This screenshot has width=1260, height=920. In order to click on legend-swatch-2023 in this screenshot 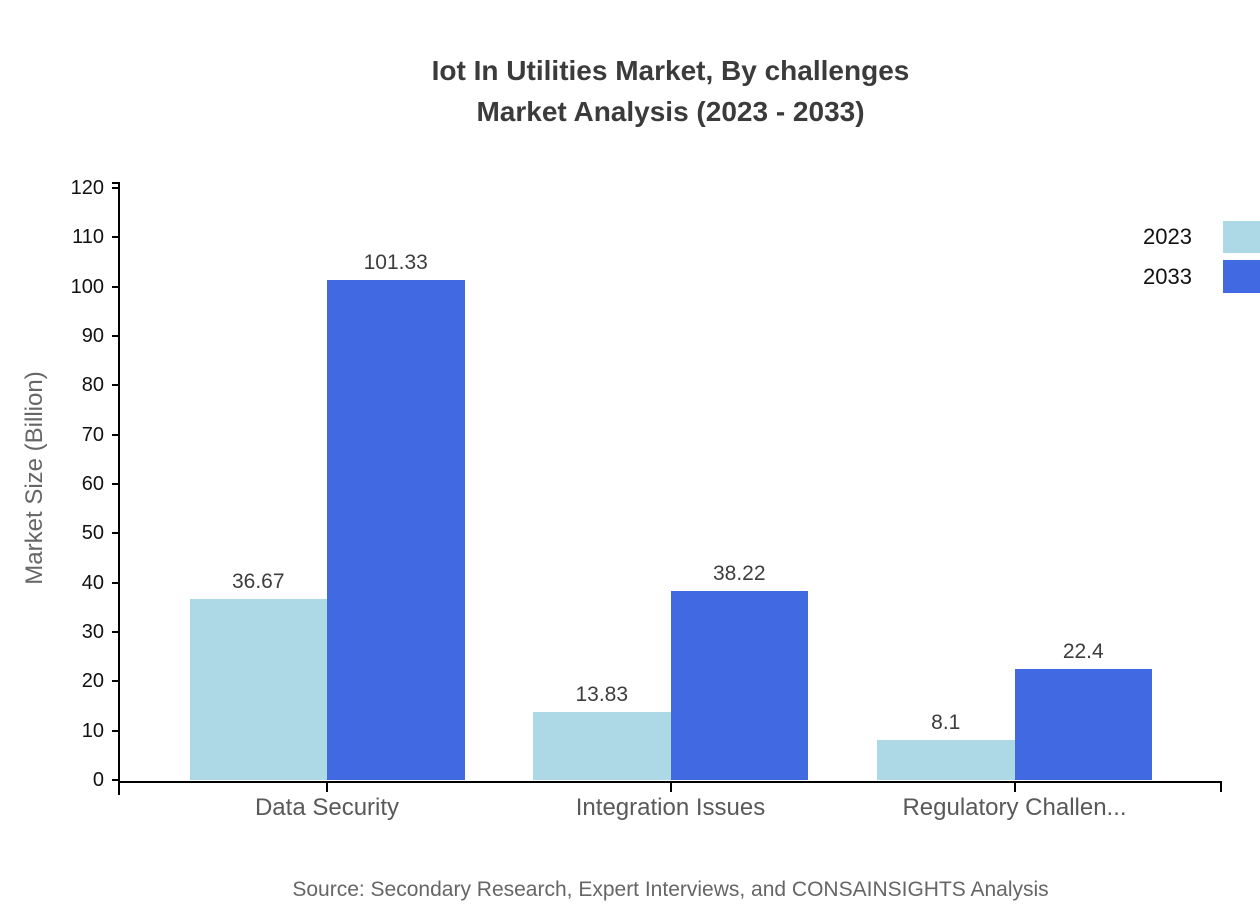, I will do `click(1241, 237)`.